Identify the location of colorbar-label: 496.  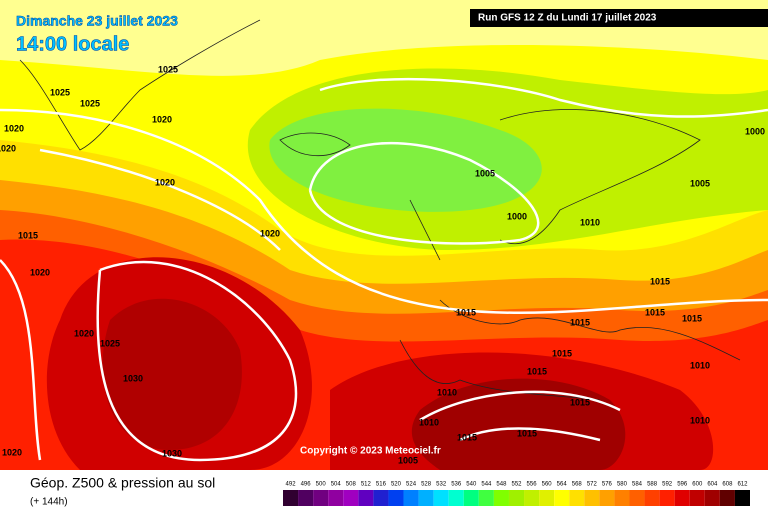
(306, 485).